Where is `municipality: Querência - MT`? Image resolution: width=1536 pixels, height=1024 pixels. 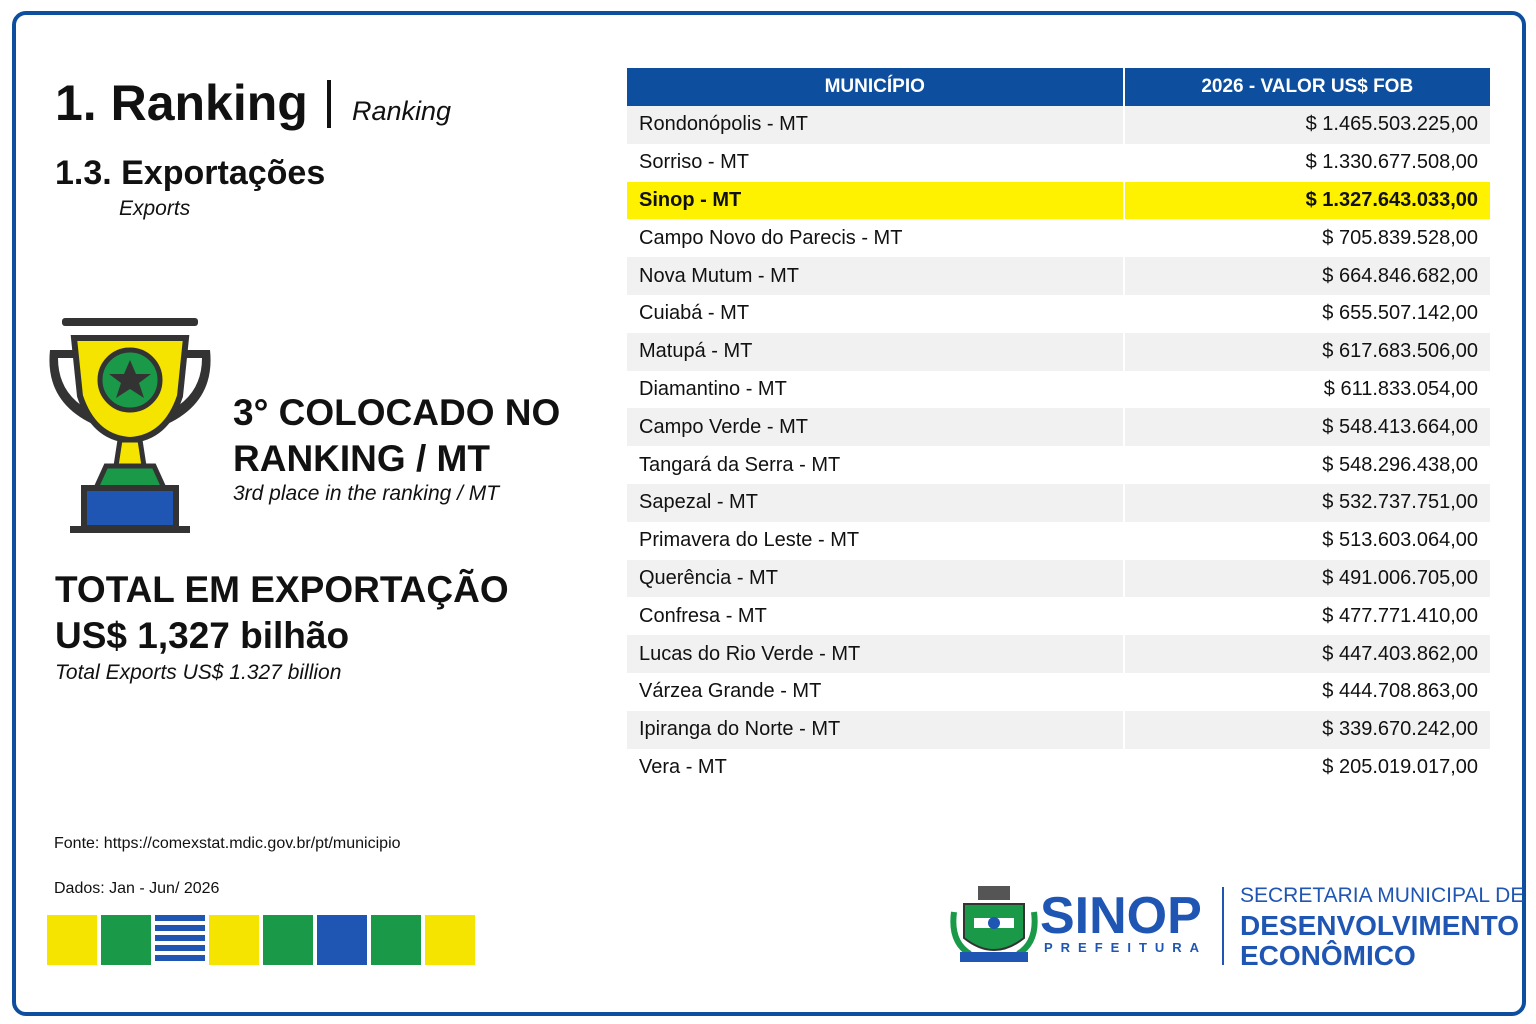 municipality: Querência - MT is located at coordinates (876, 578).